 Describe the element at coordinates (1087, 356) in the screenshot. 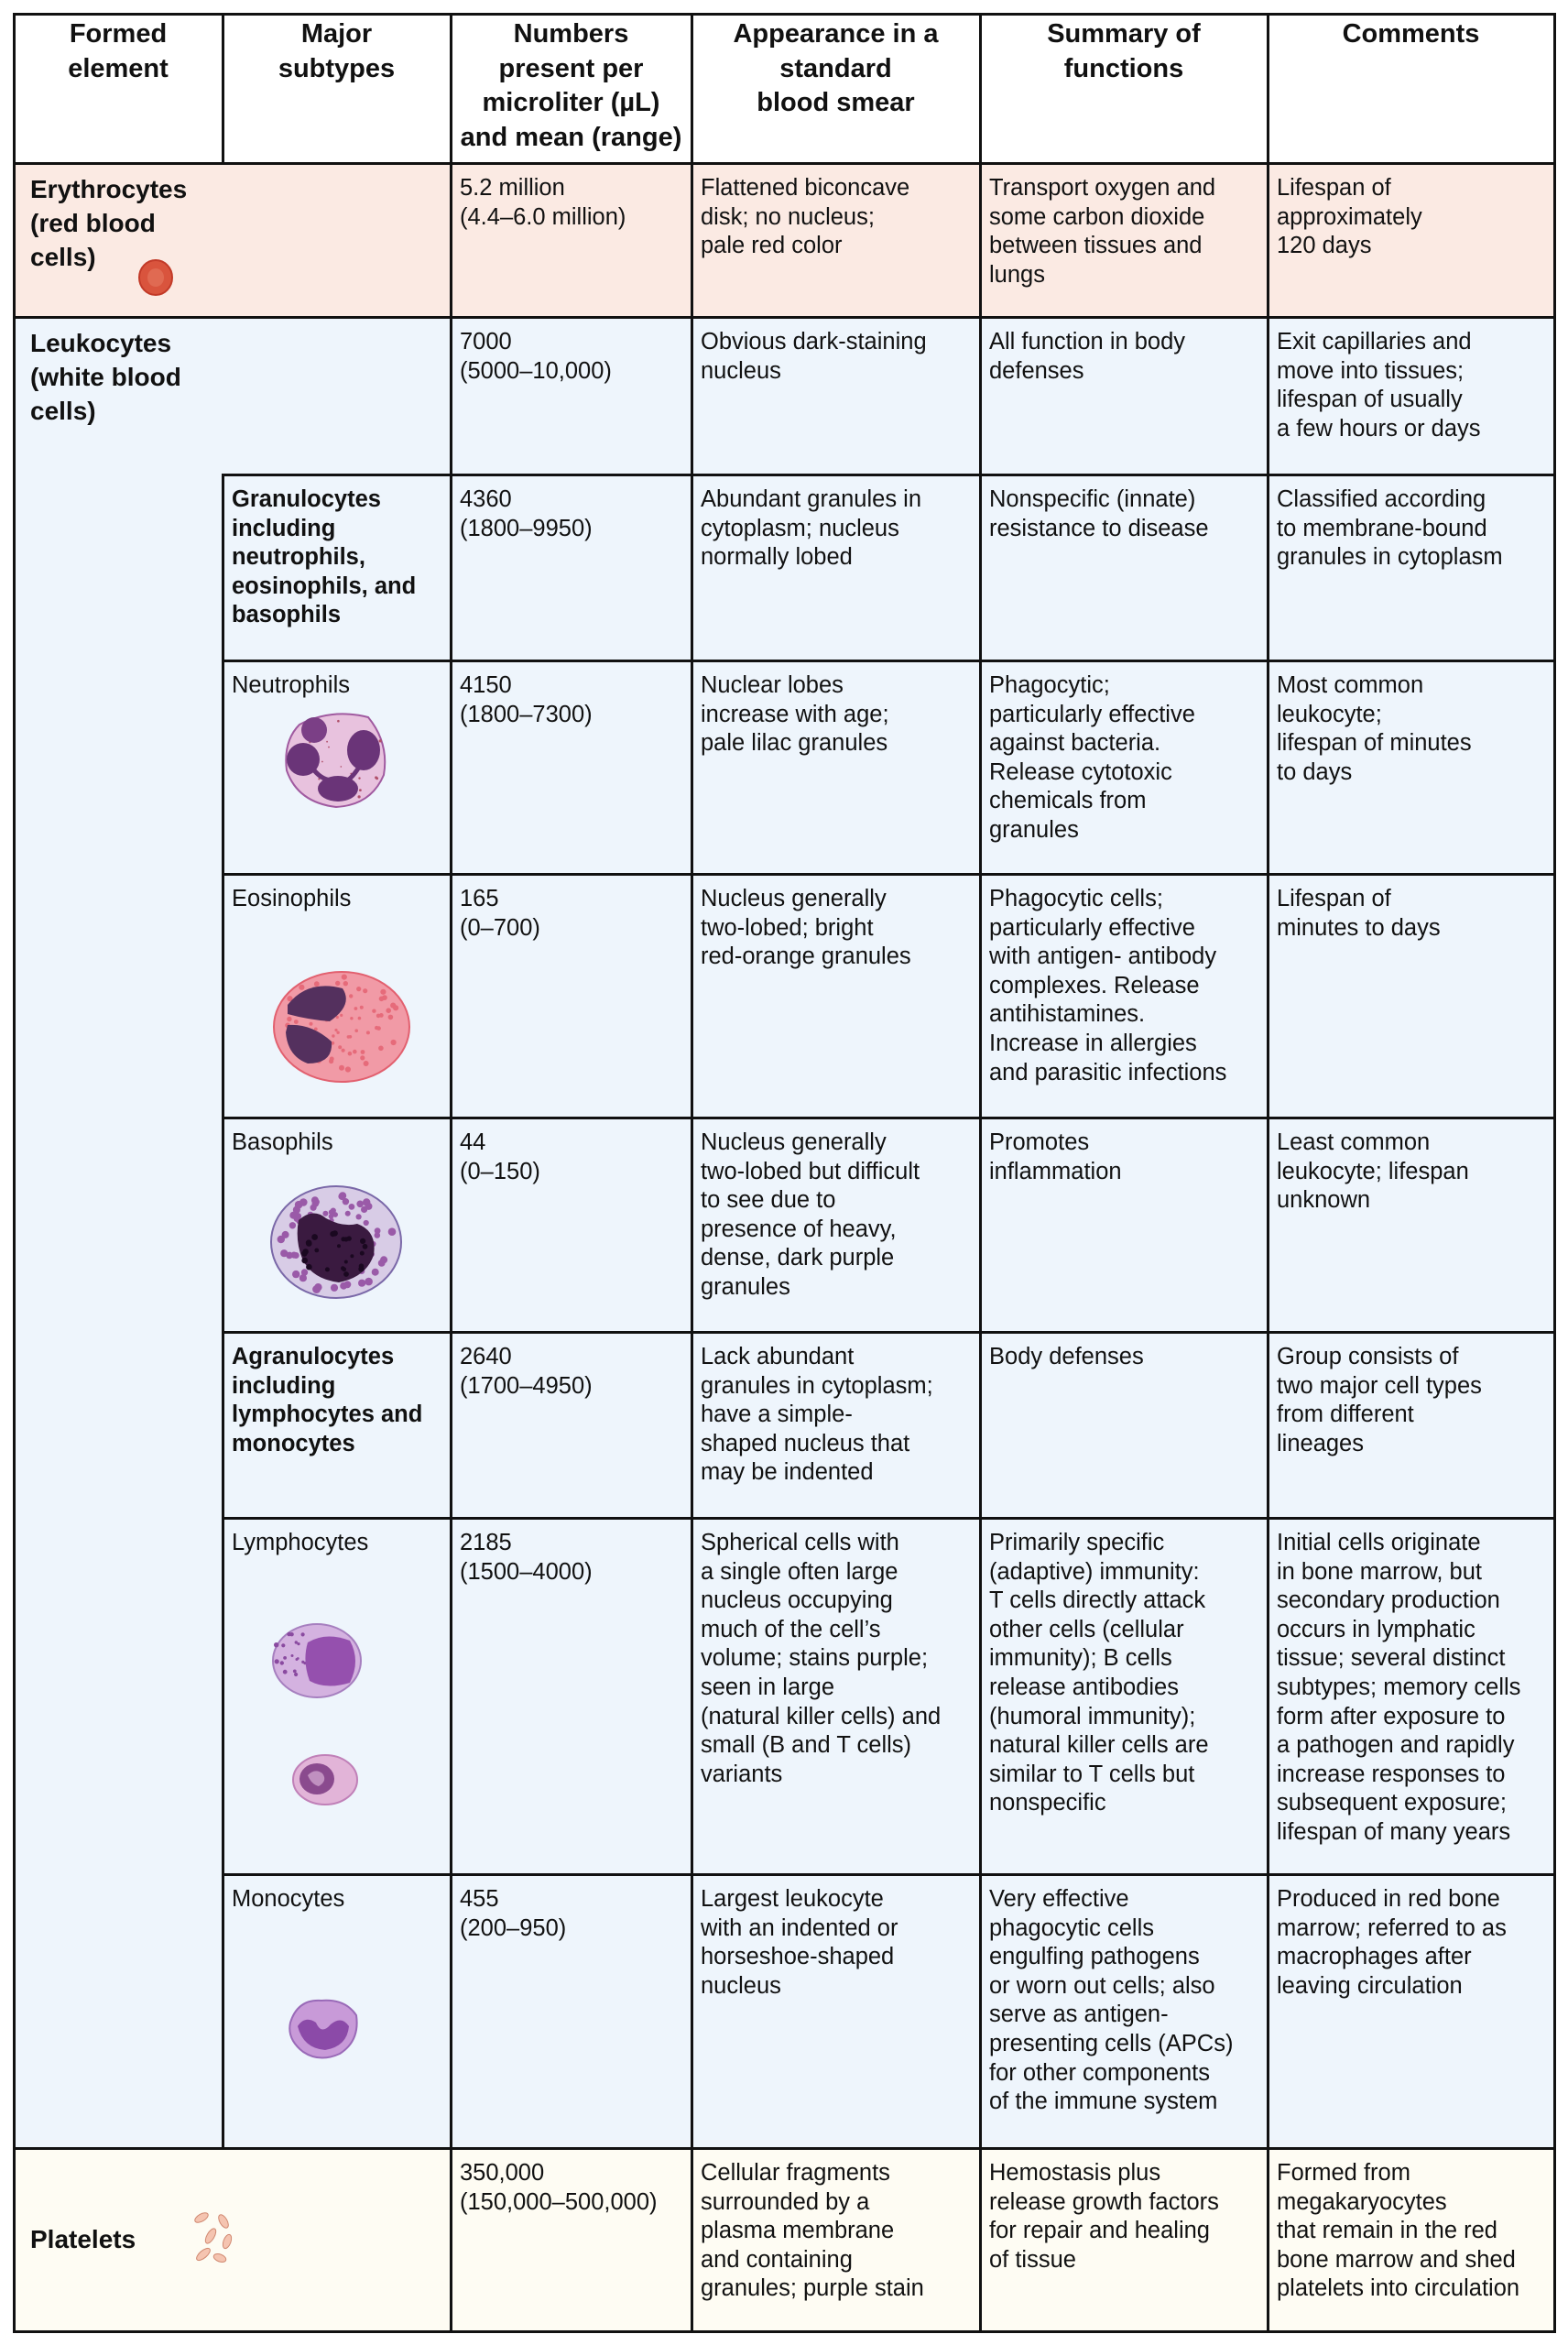

I see `leukocytes-functions: All function in body defenses` at that location.